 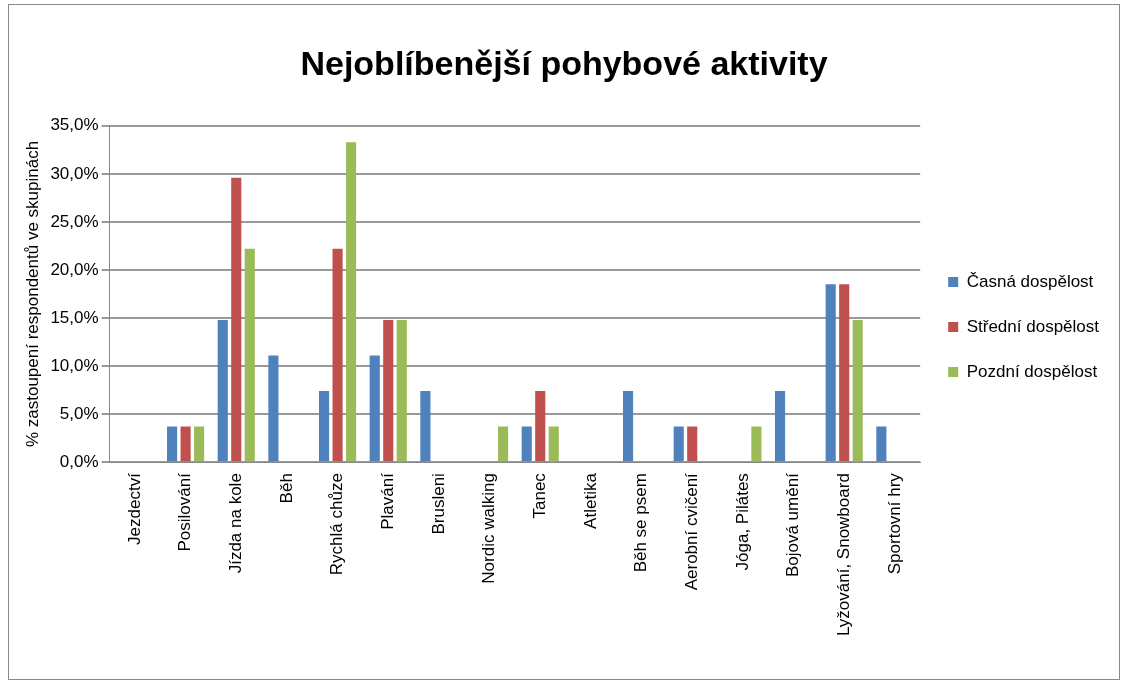 I want to click on legend-label: Střední dospělost, so click(x=1033, y=326).